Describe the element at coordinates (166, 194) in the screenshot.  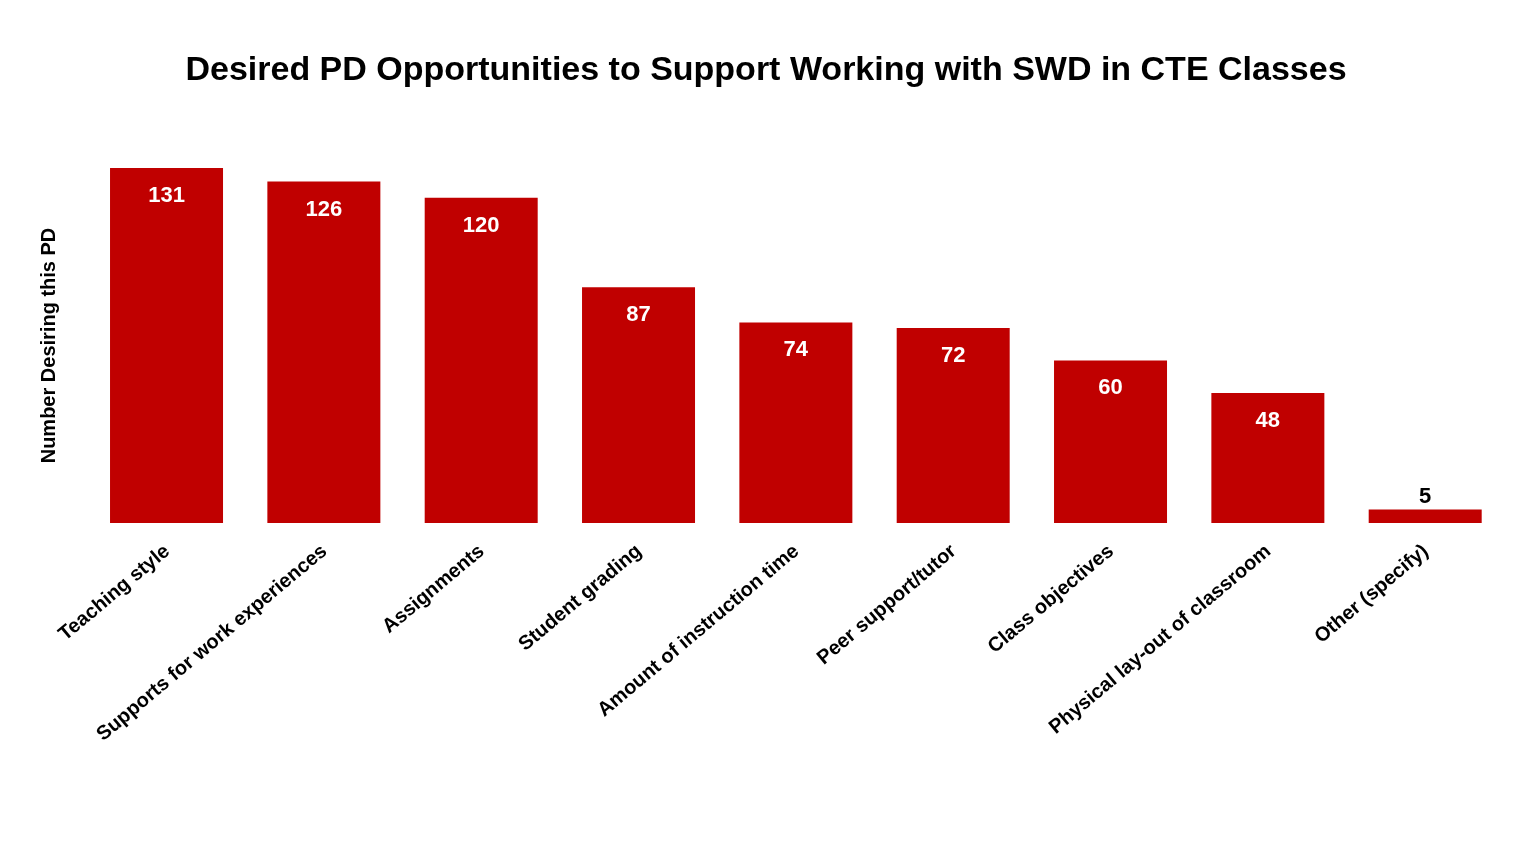
I see `data-label: 131` at that location.